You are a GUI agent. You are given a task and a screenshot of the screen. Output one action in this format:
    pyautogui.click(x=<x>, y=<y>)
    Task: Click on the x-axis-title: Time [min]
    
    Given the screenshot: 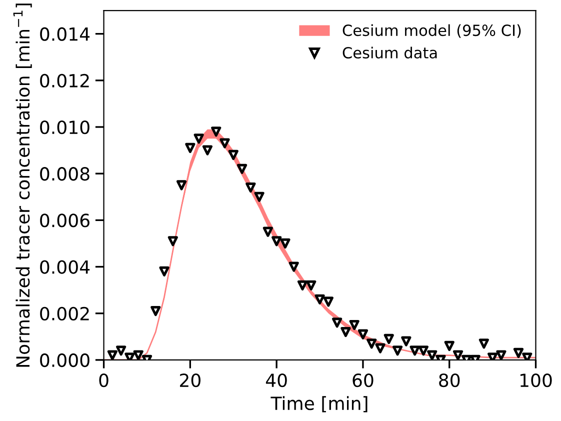 What is the action you would take?
    pyautogui.click(x=319, y=404)
    